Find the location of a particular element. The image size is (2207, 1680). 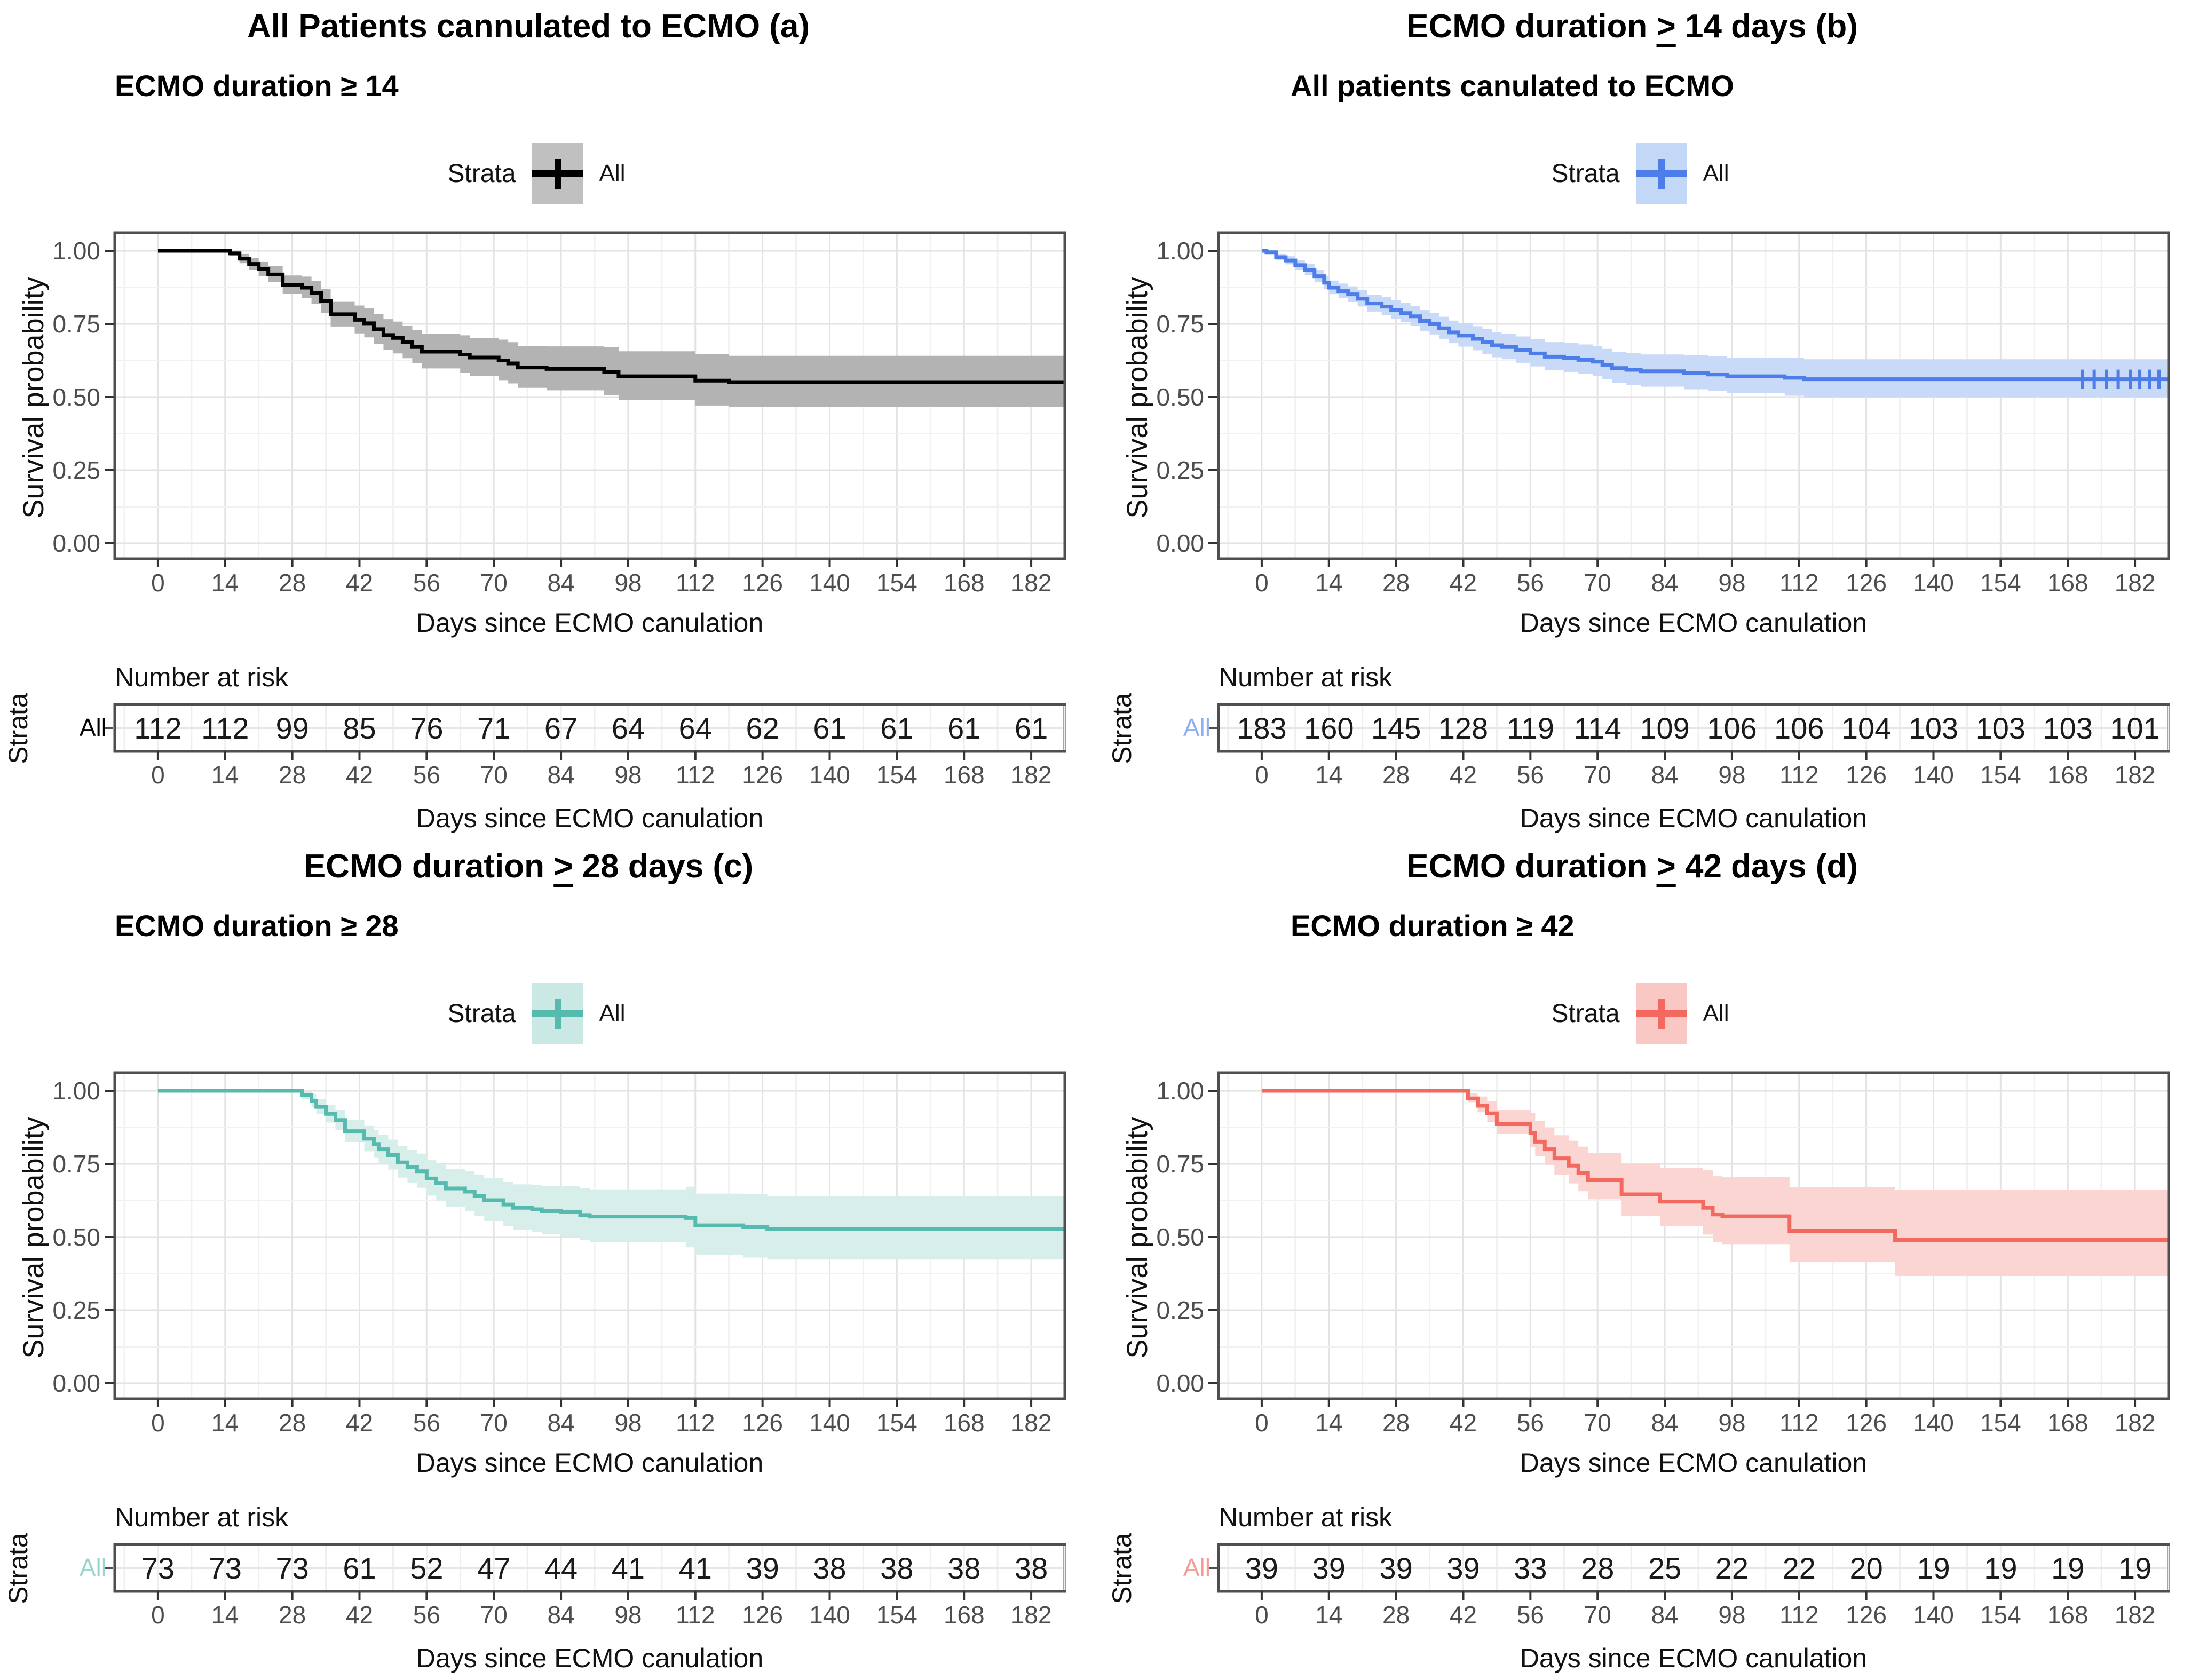

risk-count: 114 is located at coordinates (1597, 728).